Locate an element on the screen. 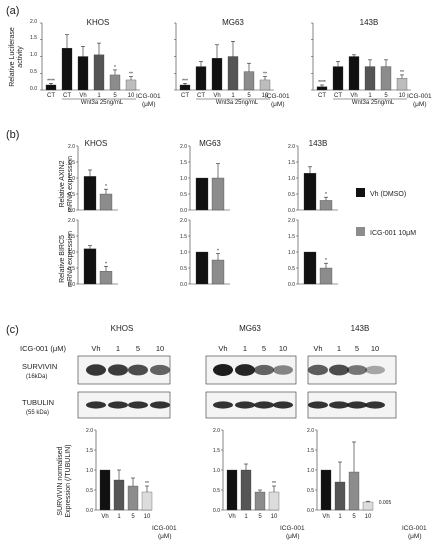  tubulin-kda: (55 kDa) is located at coordinates (37, 413).